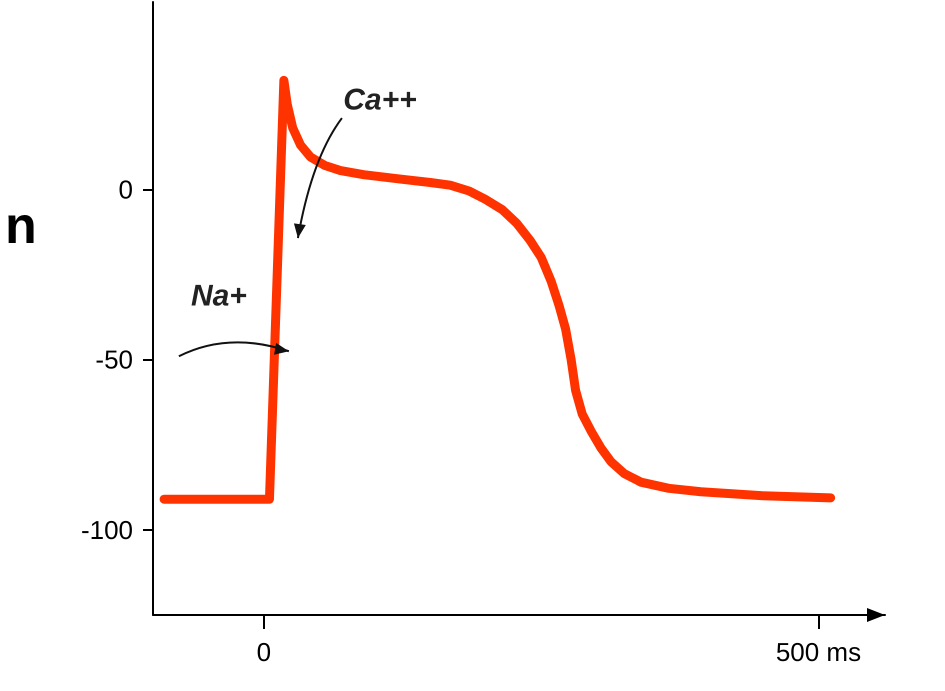 This screenshot has width=945, height=691. I want to click on y-tick-label: 0, so click(125, 189).